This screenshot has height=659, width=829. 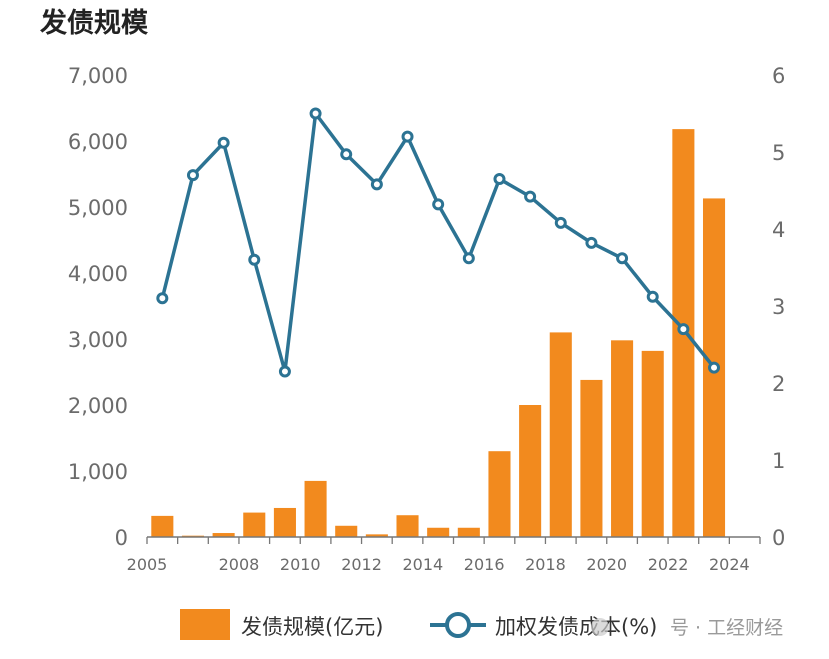 What do you see at coordinates (361, 564) in the screenshot?
I see `x-tick-label: 2012` at bounding box center [361, 564].